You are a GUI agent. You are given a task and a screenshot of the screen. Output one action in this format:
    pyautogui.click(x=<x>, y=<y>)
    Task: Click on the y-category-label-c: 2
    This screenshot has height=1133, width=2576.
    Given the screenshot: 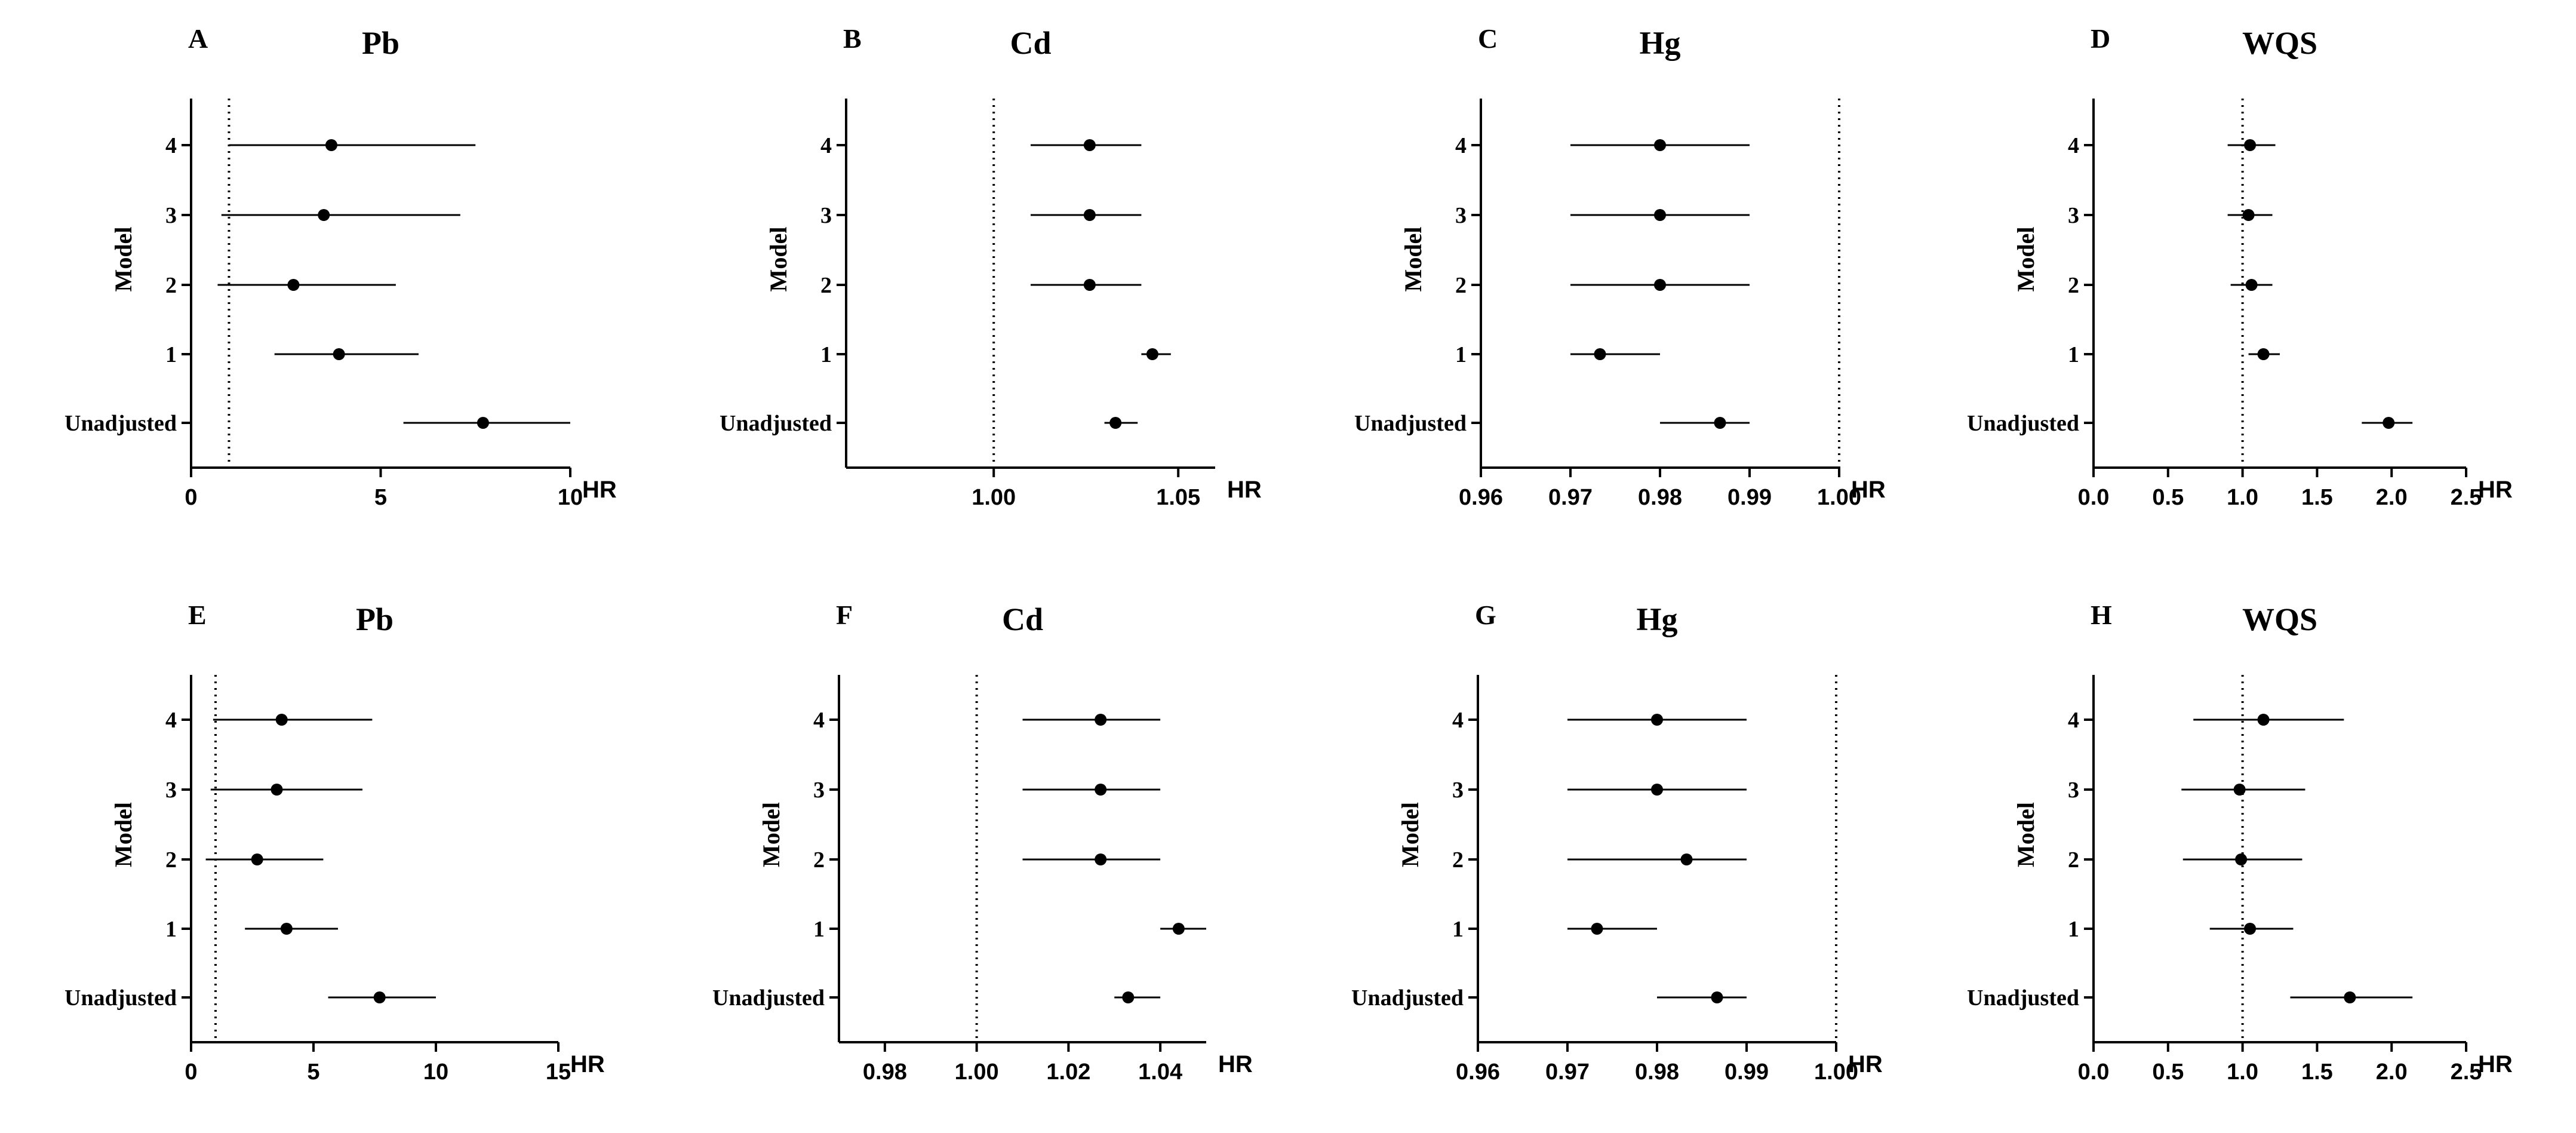 What is the action you would take?
    pyautogui.click(x=1461, y=285)
    